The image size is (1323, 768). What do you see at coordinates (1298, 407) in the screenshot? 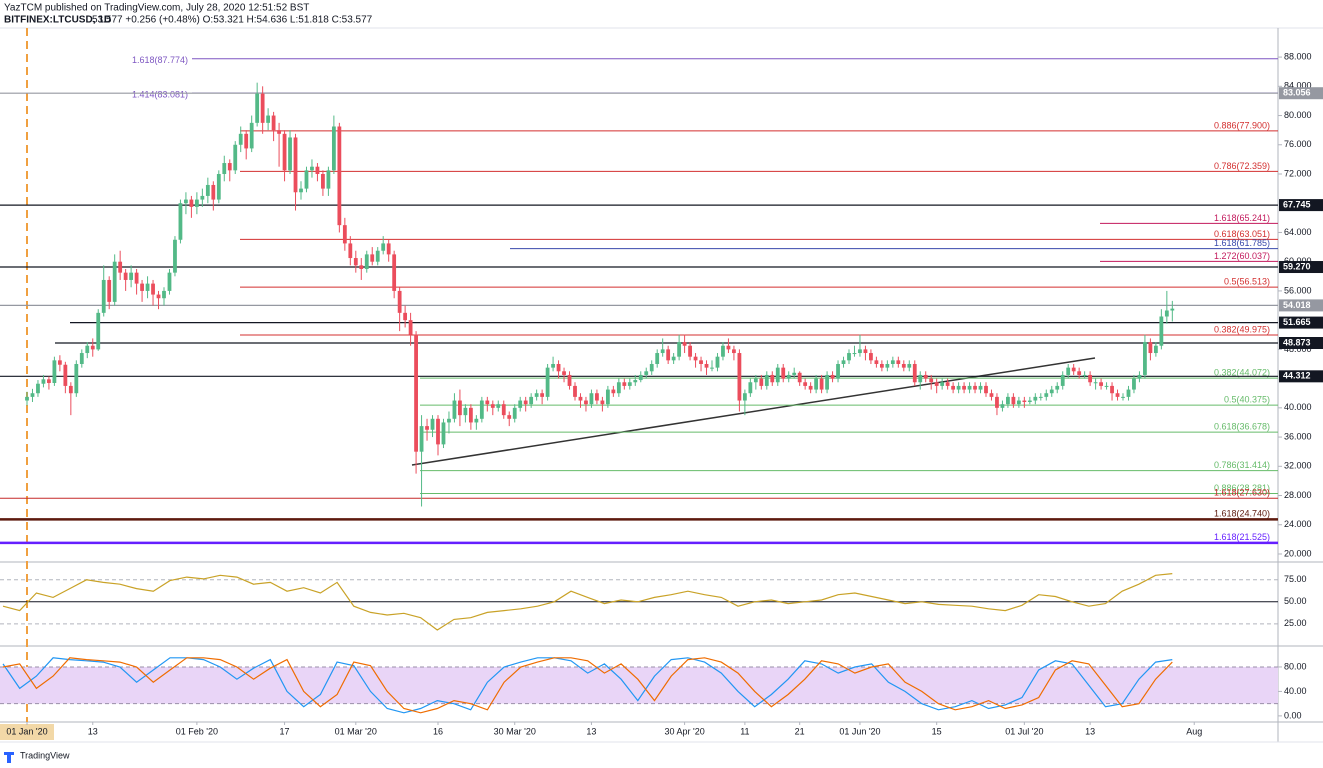
I see `y-tick-label: 40.000` at bounding box center [1298, 407].